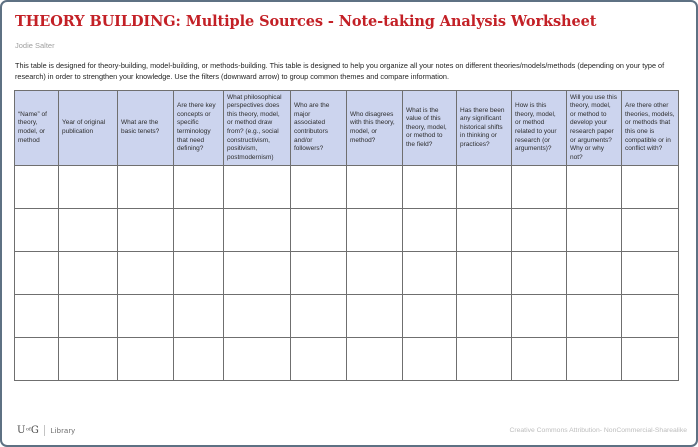 This screenshot has width=698, height=447. I want to click on table-cell-r5-c9, so click(484, 359).